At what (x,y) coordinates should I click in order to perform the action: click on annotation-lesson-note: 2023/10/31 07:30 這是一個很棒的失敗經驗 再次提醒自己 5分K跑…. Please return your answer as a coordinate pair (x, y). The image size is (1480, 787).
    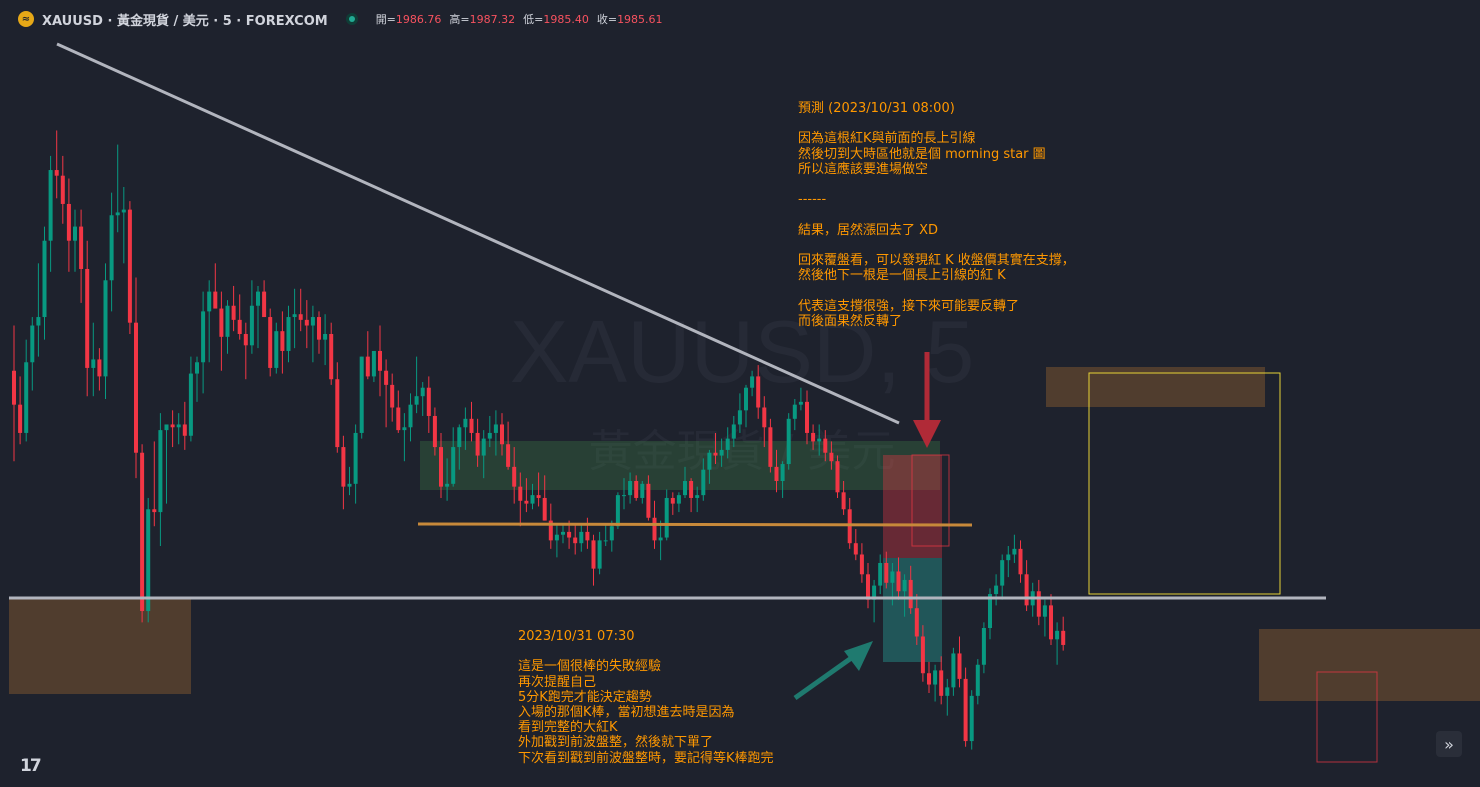
    Looking at the image, I should click on (646, 697).